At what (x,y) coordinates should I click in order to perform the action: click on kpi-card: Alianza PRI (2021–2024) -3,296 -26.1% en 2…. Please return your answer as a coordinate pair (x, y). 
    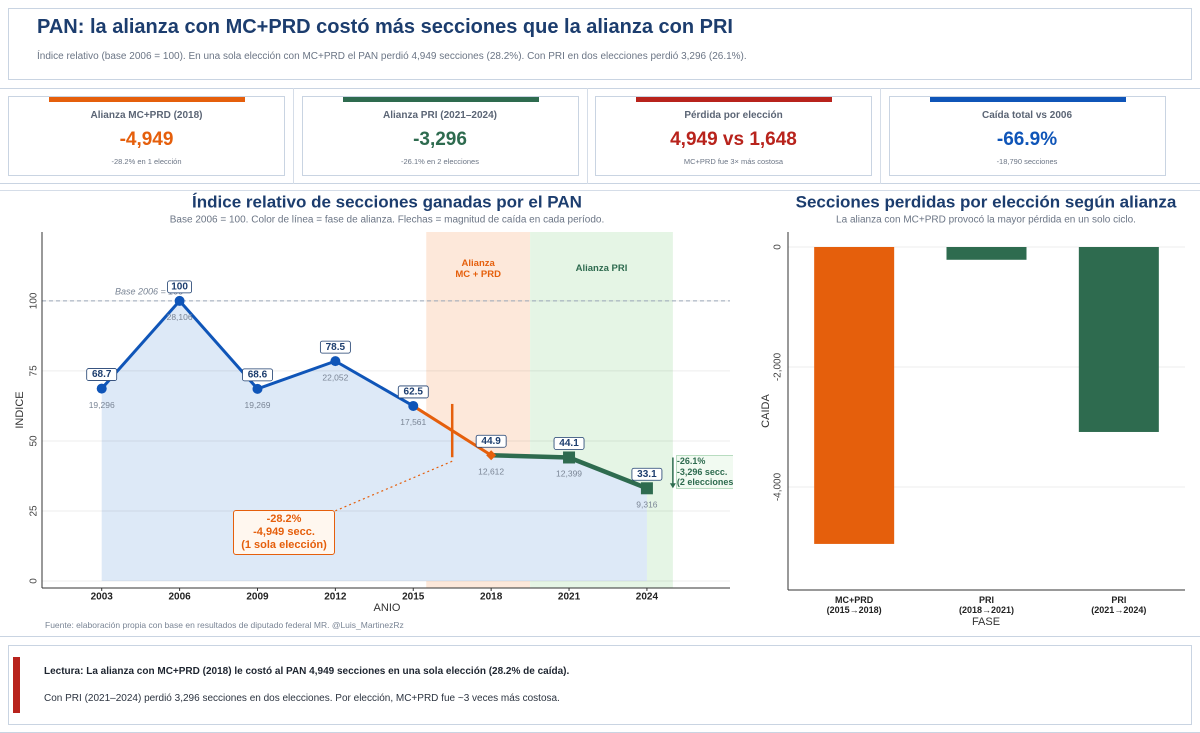
    Looking at the image, I should click on (440, 136).